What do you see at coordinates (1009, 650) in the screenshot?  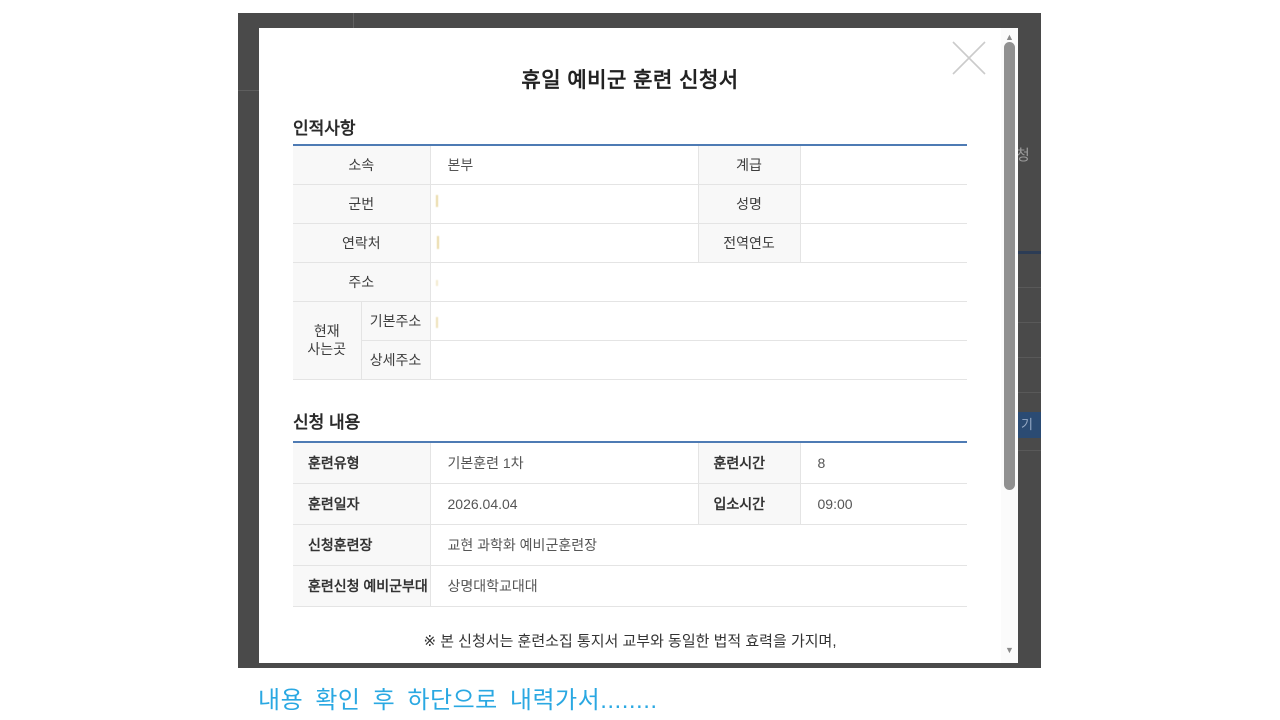 I see `scroll-down-icon: ▼` at bounding box center [1009, 650].